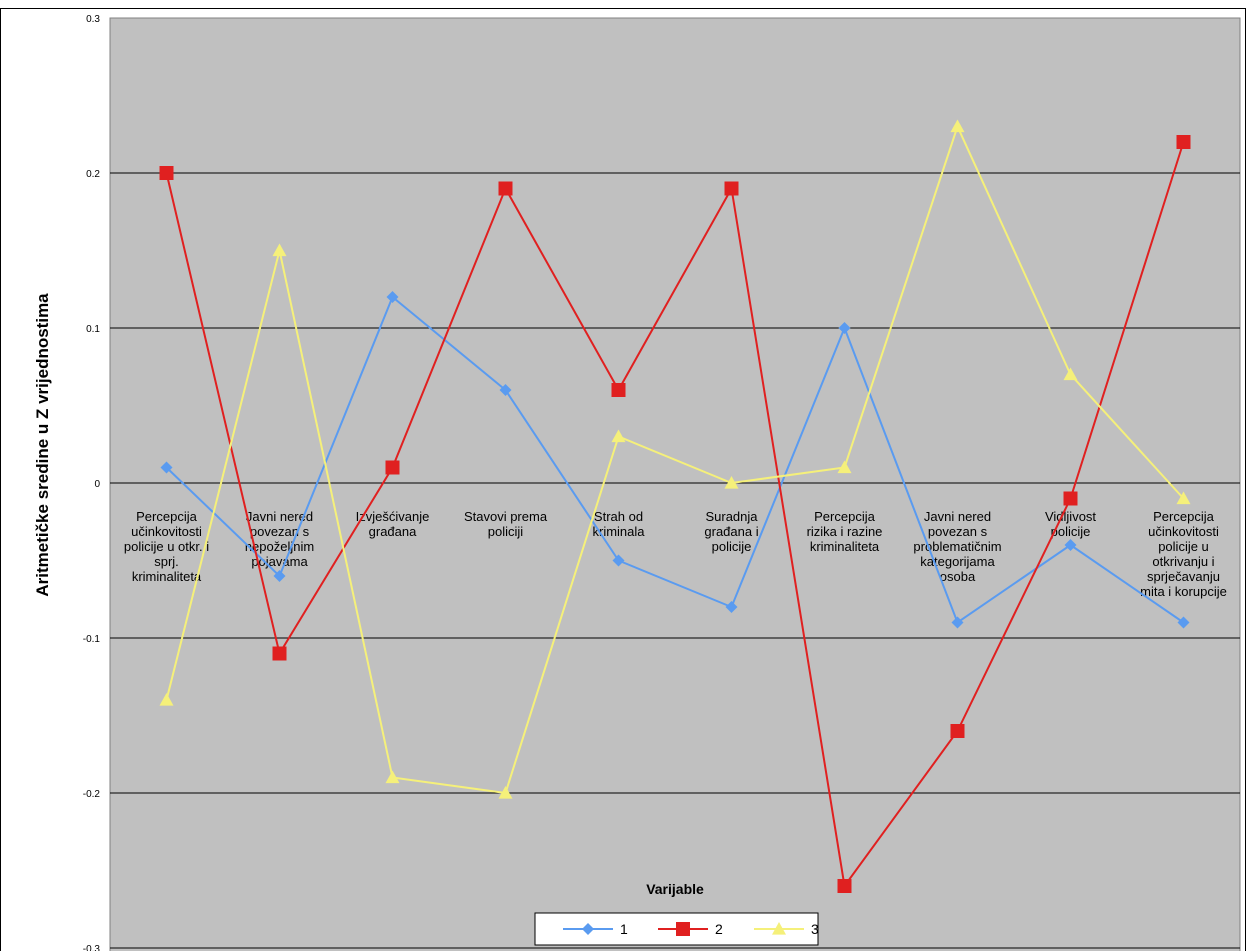 The image size is (1247, 951). Describe the element at coordinates (957, 546) in the screenshot. I see `category-label-line: problematičnim` at that location.